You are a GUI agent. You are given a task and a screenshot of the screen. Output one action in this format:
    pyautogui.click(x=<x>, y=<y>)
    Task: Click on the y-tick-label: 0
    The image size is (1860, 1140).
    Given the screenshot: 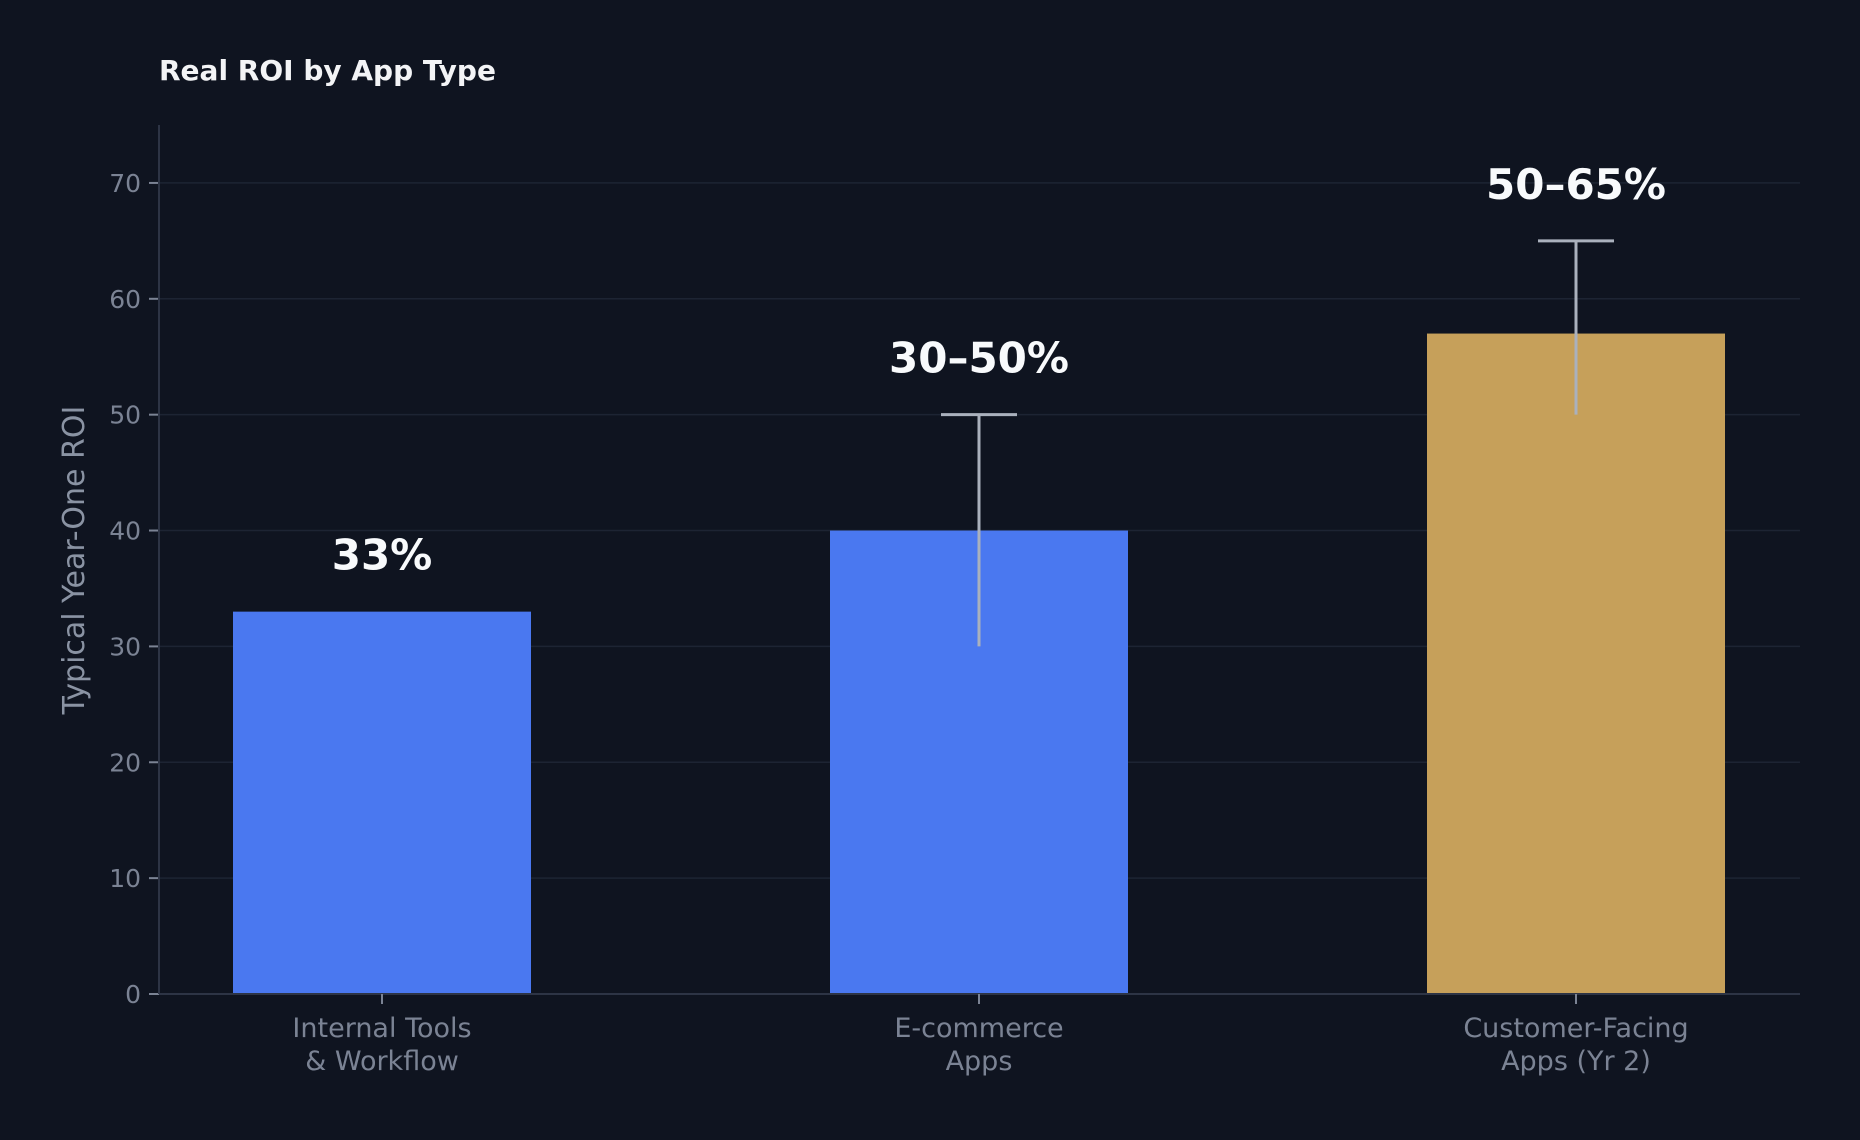 What is the action you would take?
    pyautogui.click(x=133, y=994)
    